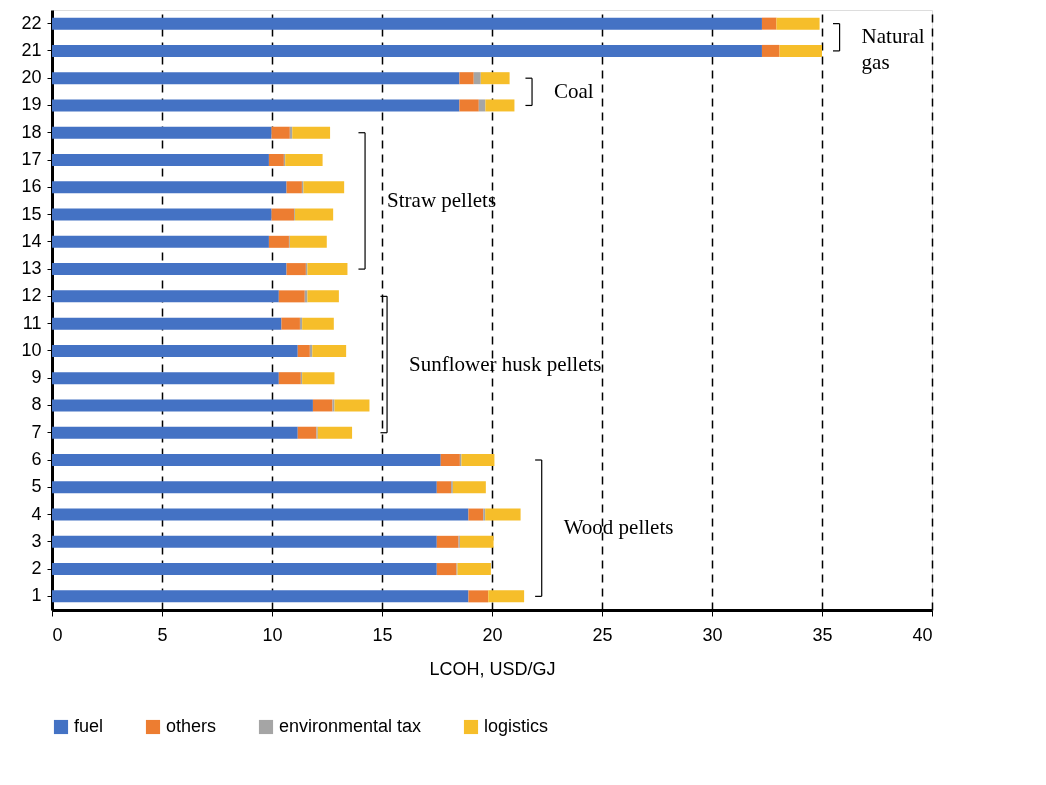  I want to click on legend-label: fuel, so click(89, 726).